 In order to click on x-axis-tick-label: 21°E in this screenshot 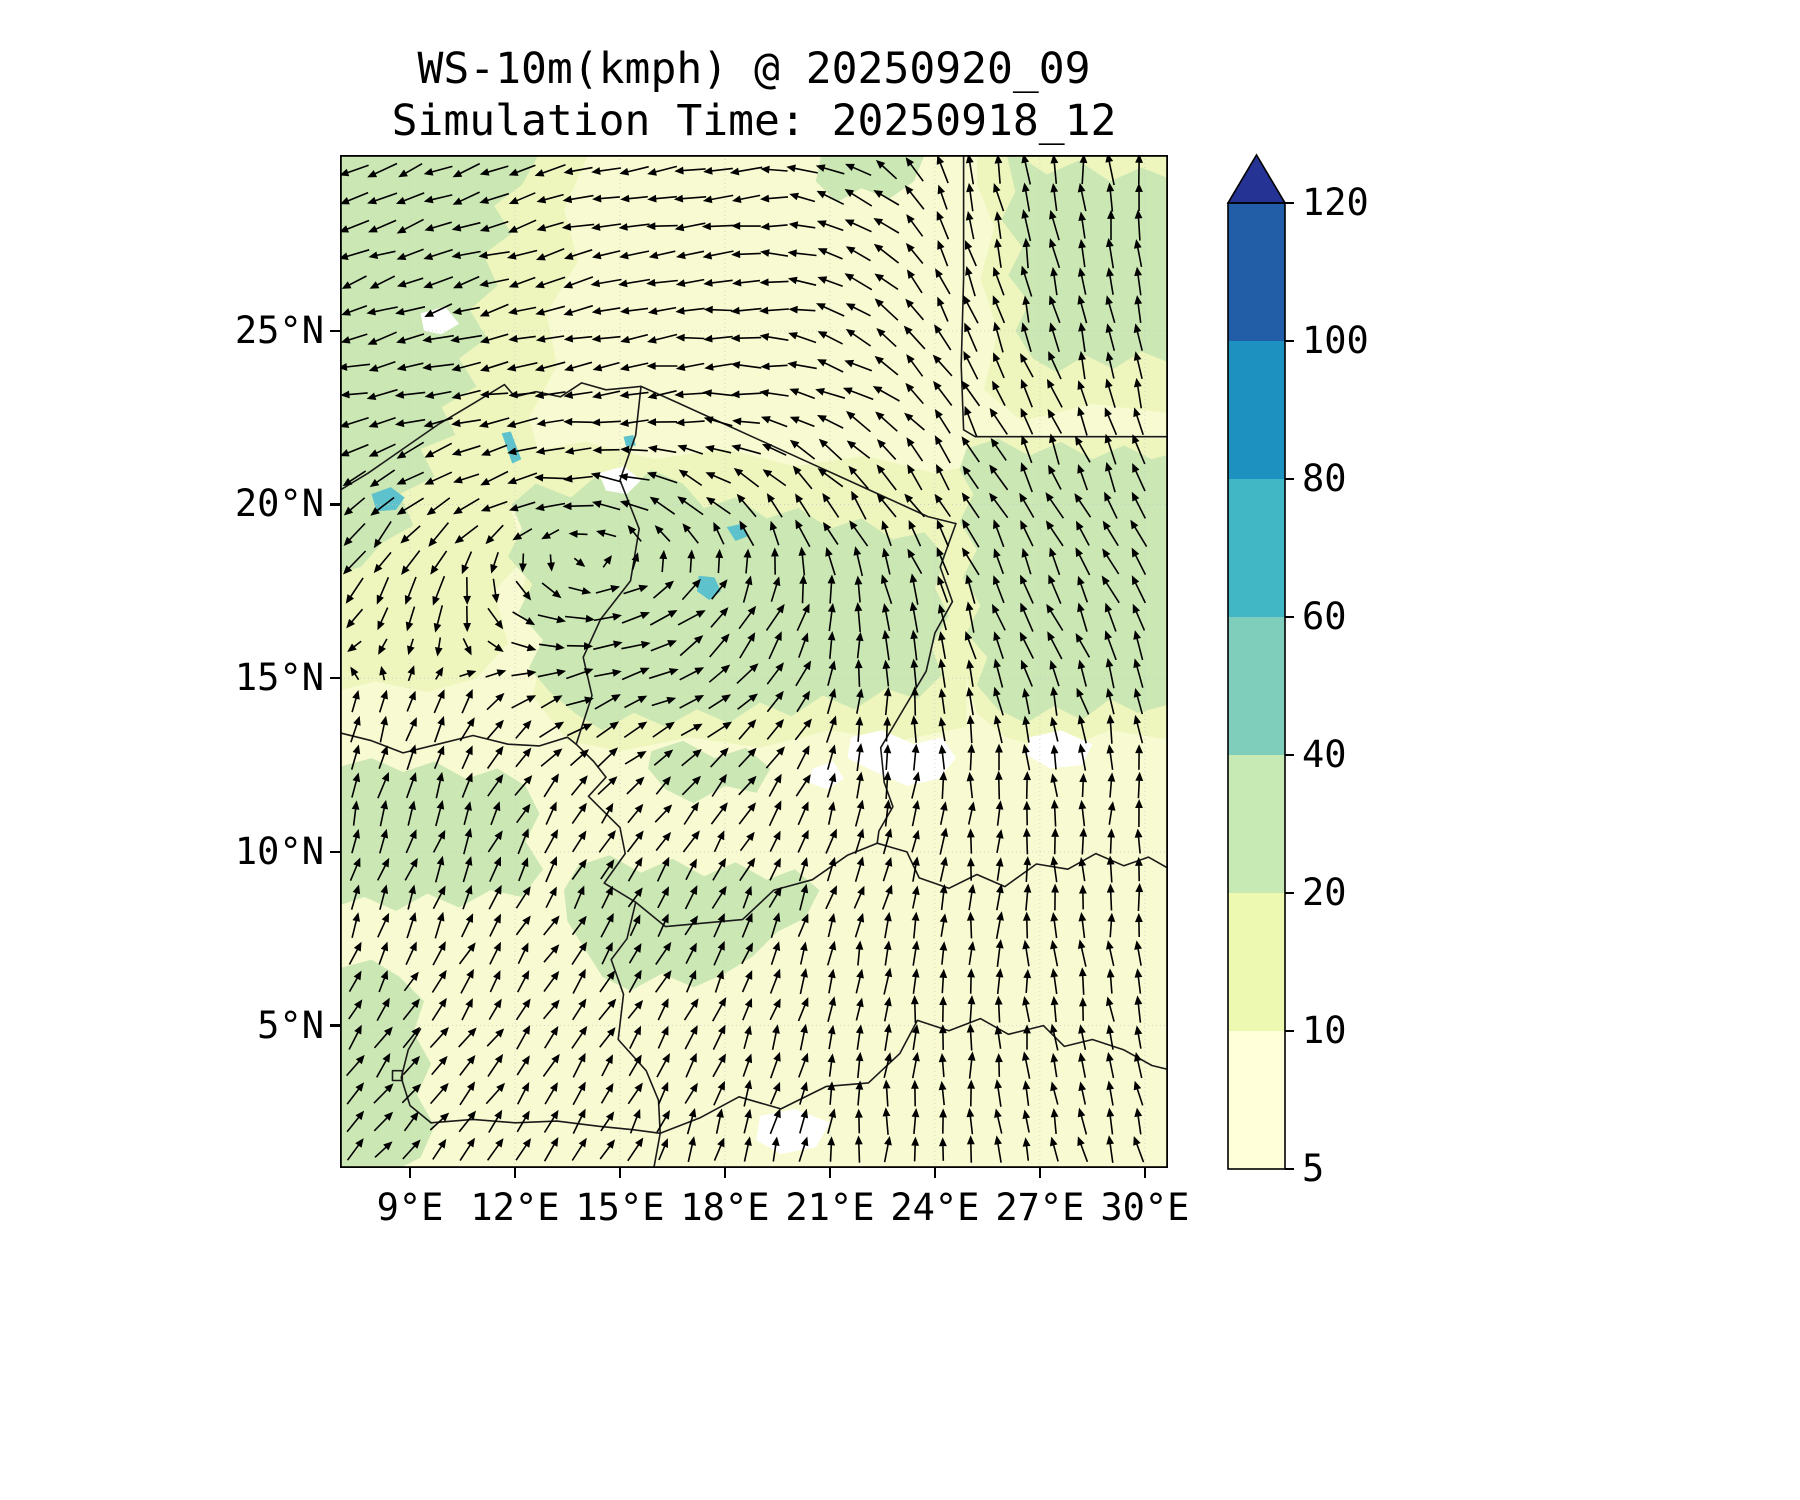, I will do `click(830, 1207)`.